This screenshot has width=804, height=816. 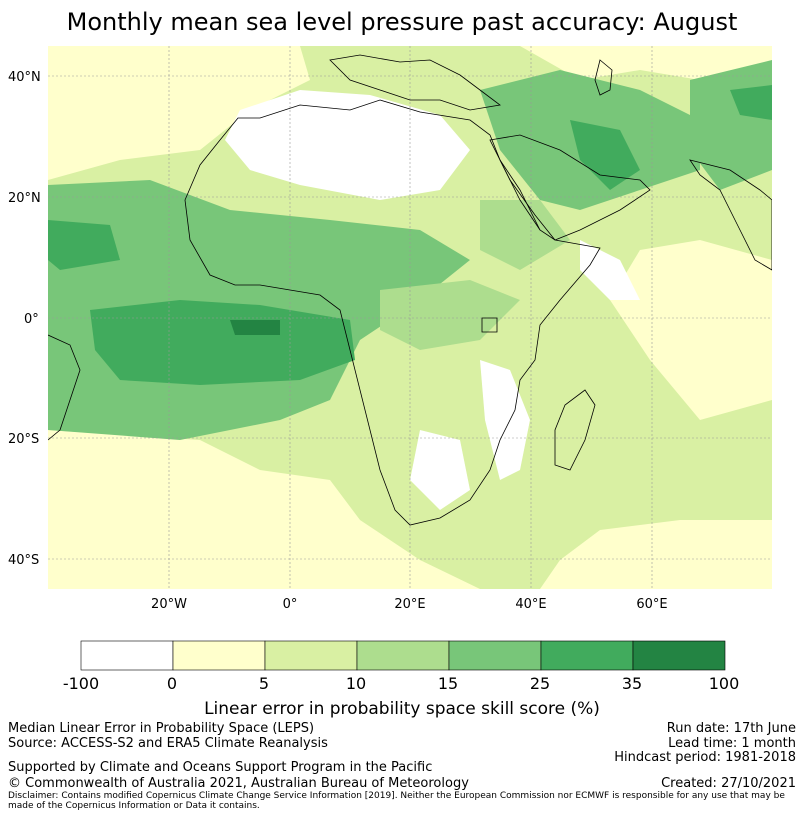 I want to click on lat-label: 0°, so click(x=31, y=319).